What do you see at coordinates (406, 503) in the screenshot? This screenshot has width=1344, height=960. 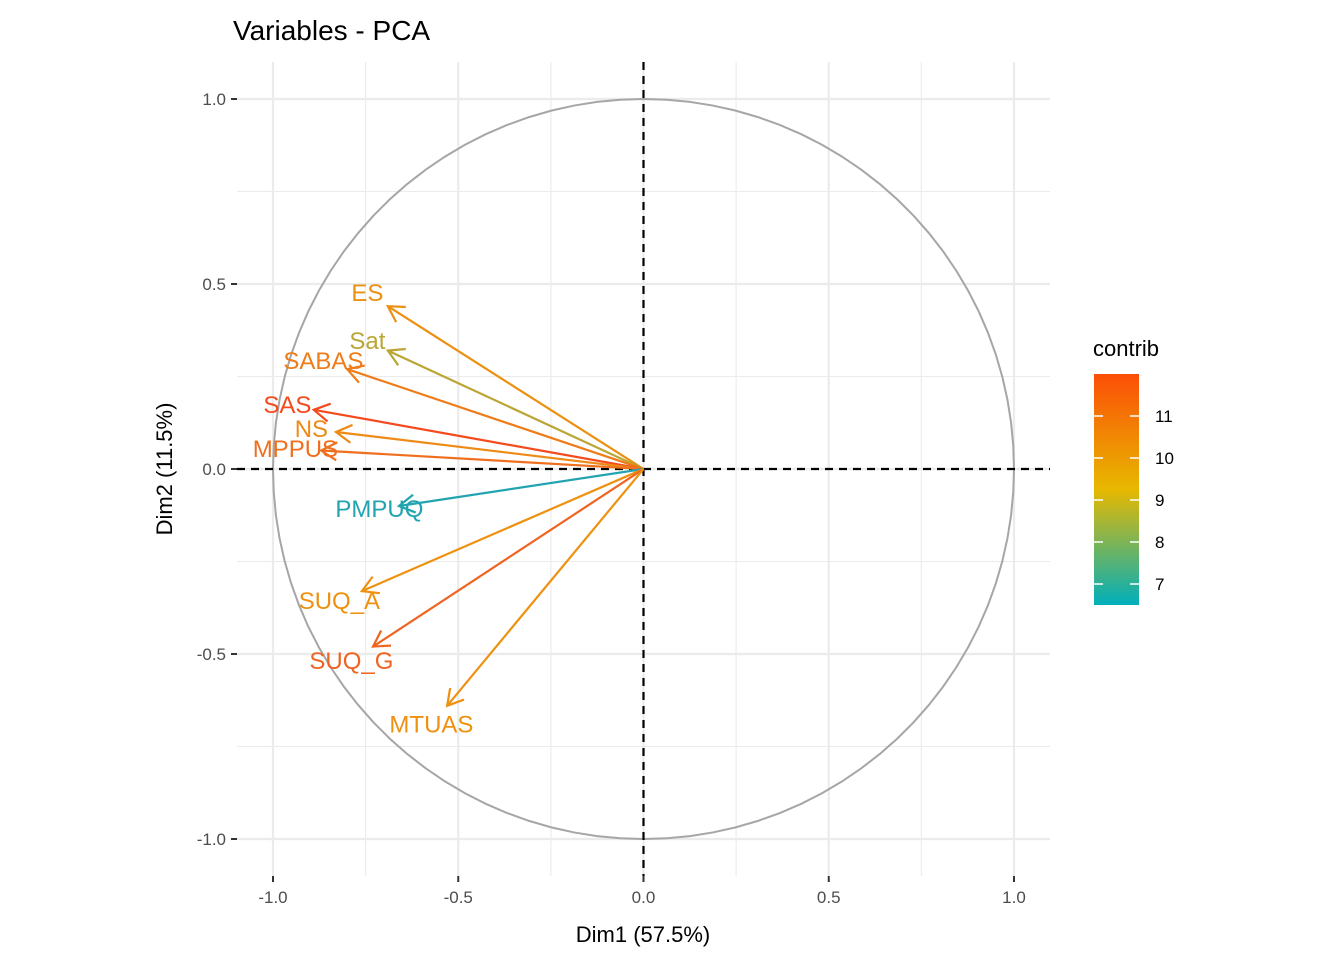 I see `arrowhead-pmpuq` at bounding box center [406, 503].